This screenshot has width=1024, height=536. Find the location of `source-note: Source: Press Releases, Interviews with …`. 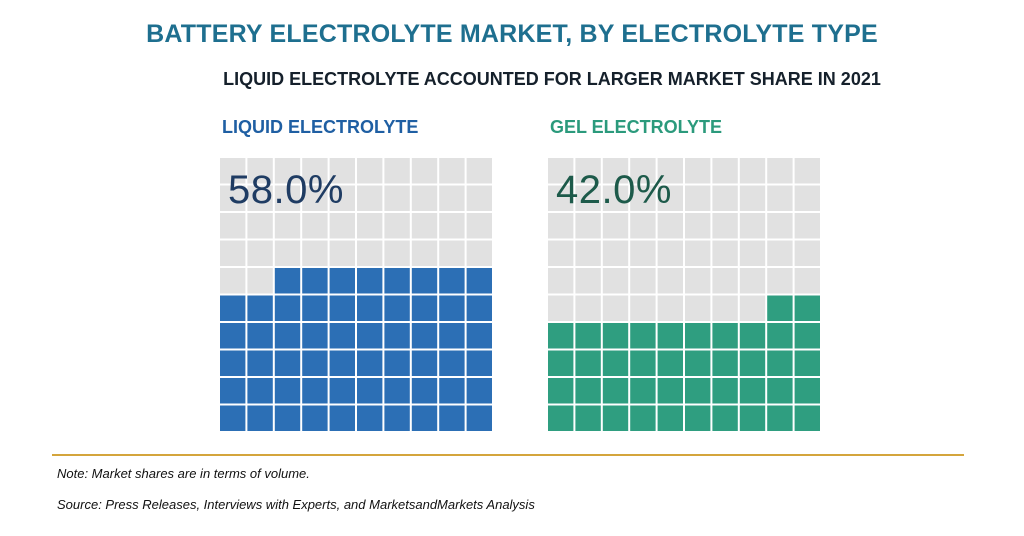

source-note: Source: Press Releases, Interviews with … is located at coordinates (296, 504).